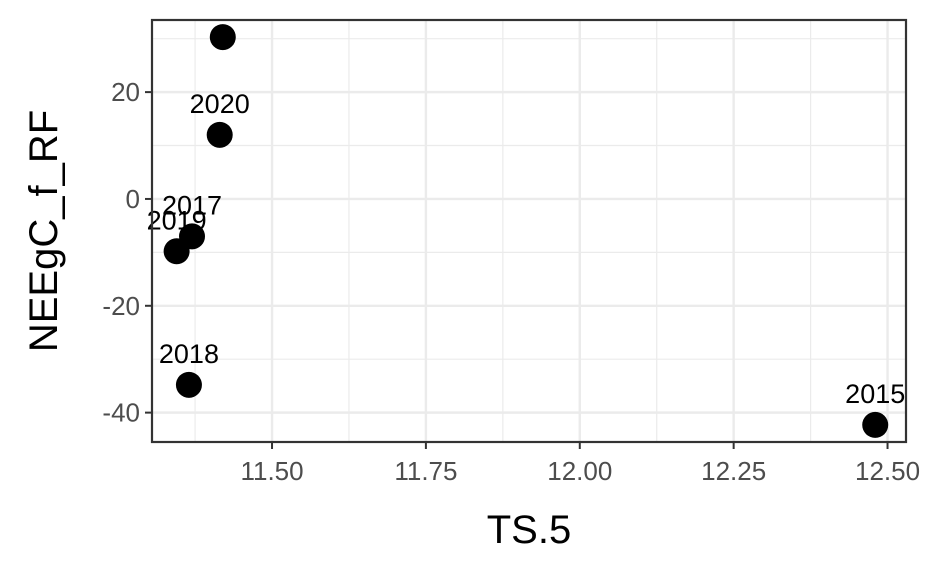 Image resolution: width=929 pixels, height=577 pixels. I want to click on point-label: 2018, so click(189, 354).